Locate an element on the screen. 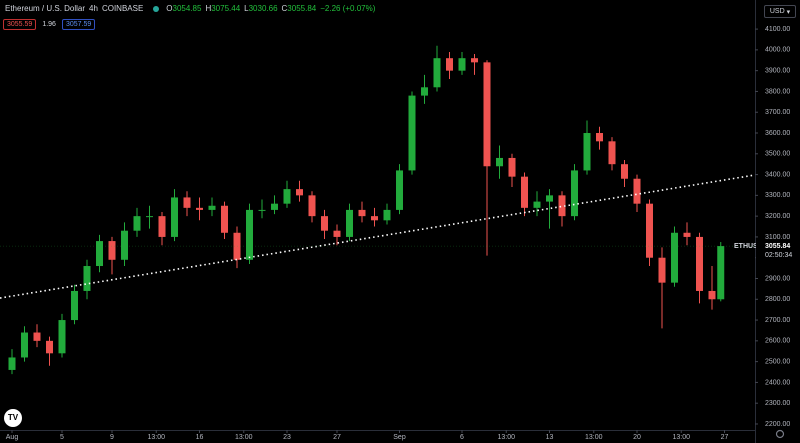 This screenshot has width=800, height=443. y-tick-label: 2200.00 is located at coordinates (777, 424).